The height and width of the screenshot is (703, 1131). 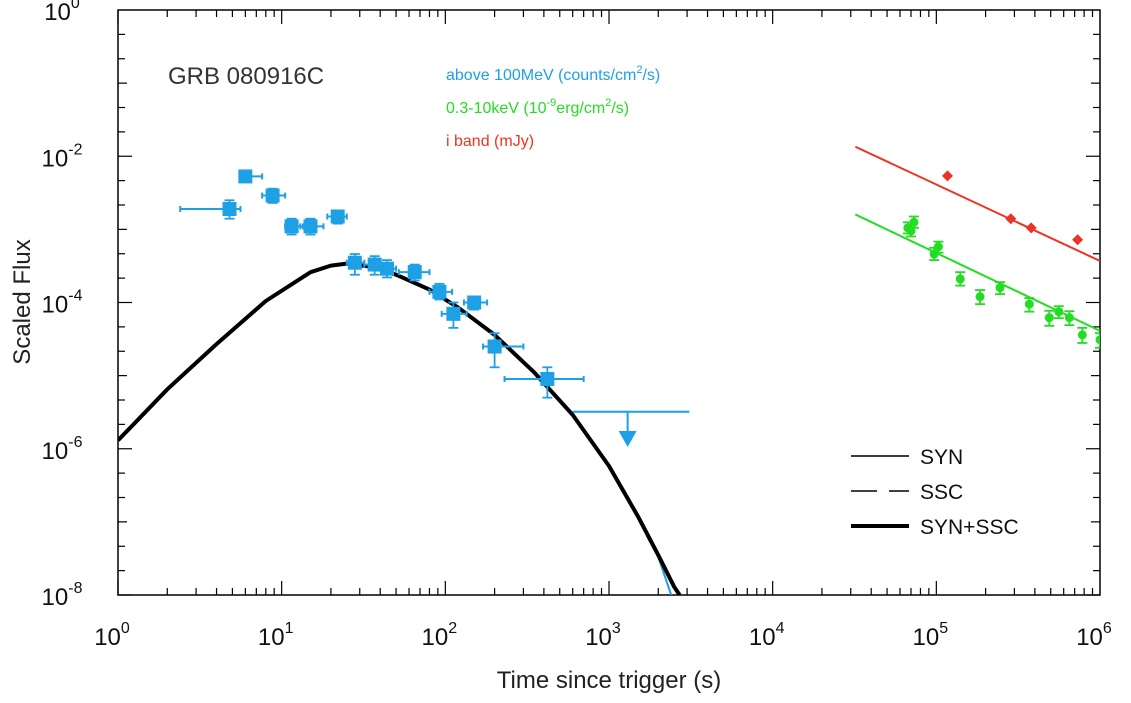 I want to click on annotation-2: 0.3-10keV (10-9erg/cm2/s), so click(x=537, y=107).